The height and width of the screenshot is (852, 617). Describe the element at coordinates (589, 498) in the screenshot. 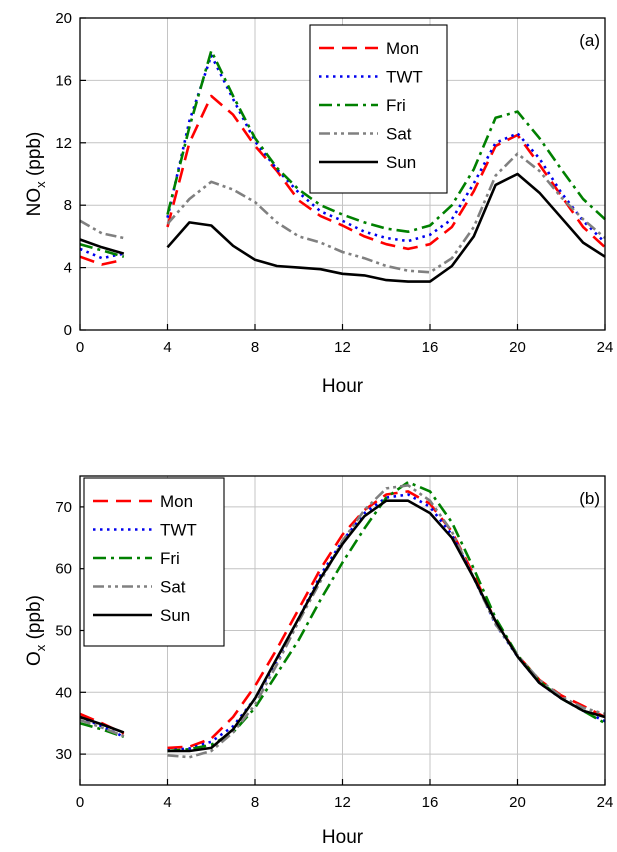

I see `panel-label: (b)` at that location.